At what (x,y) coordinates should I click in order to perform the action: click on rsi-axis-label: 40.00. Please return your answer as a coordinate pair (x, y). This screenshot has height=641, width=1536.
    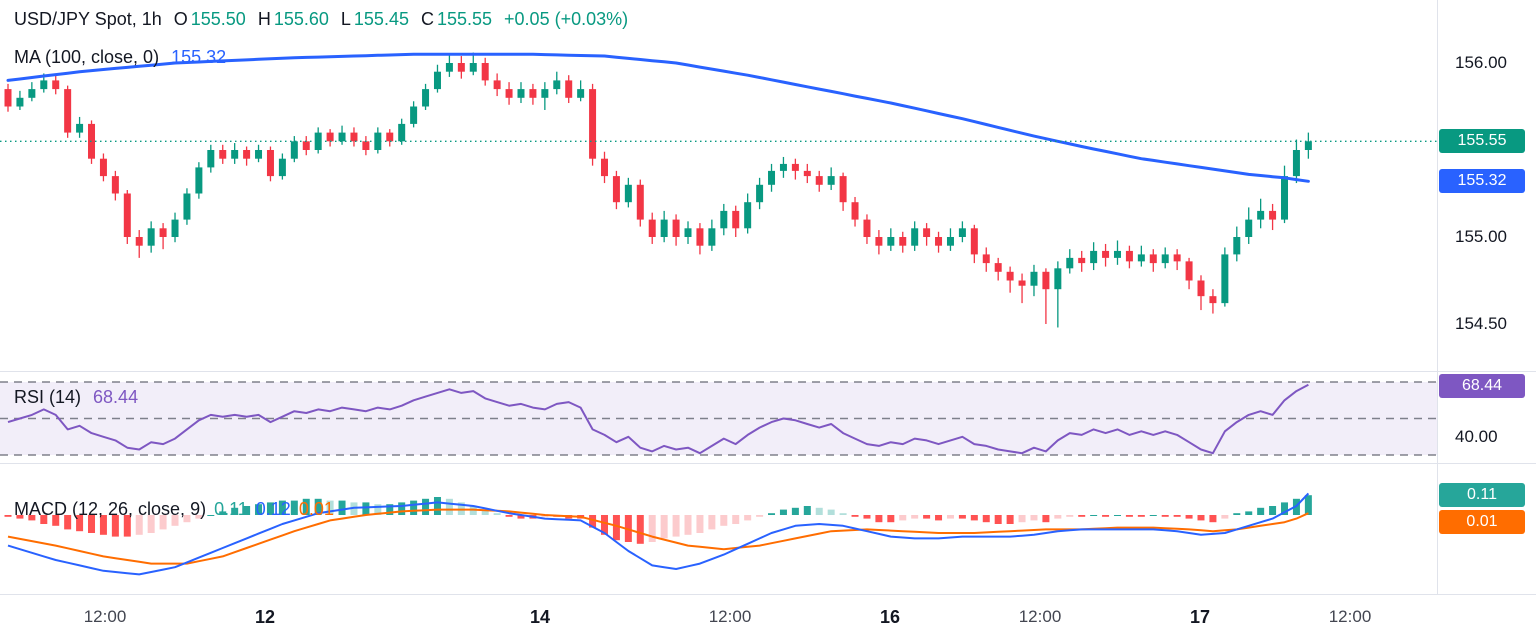
    Looking at the image, I should click on (1476, 436).